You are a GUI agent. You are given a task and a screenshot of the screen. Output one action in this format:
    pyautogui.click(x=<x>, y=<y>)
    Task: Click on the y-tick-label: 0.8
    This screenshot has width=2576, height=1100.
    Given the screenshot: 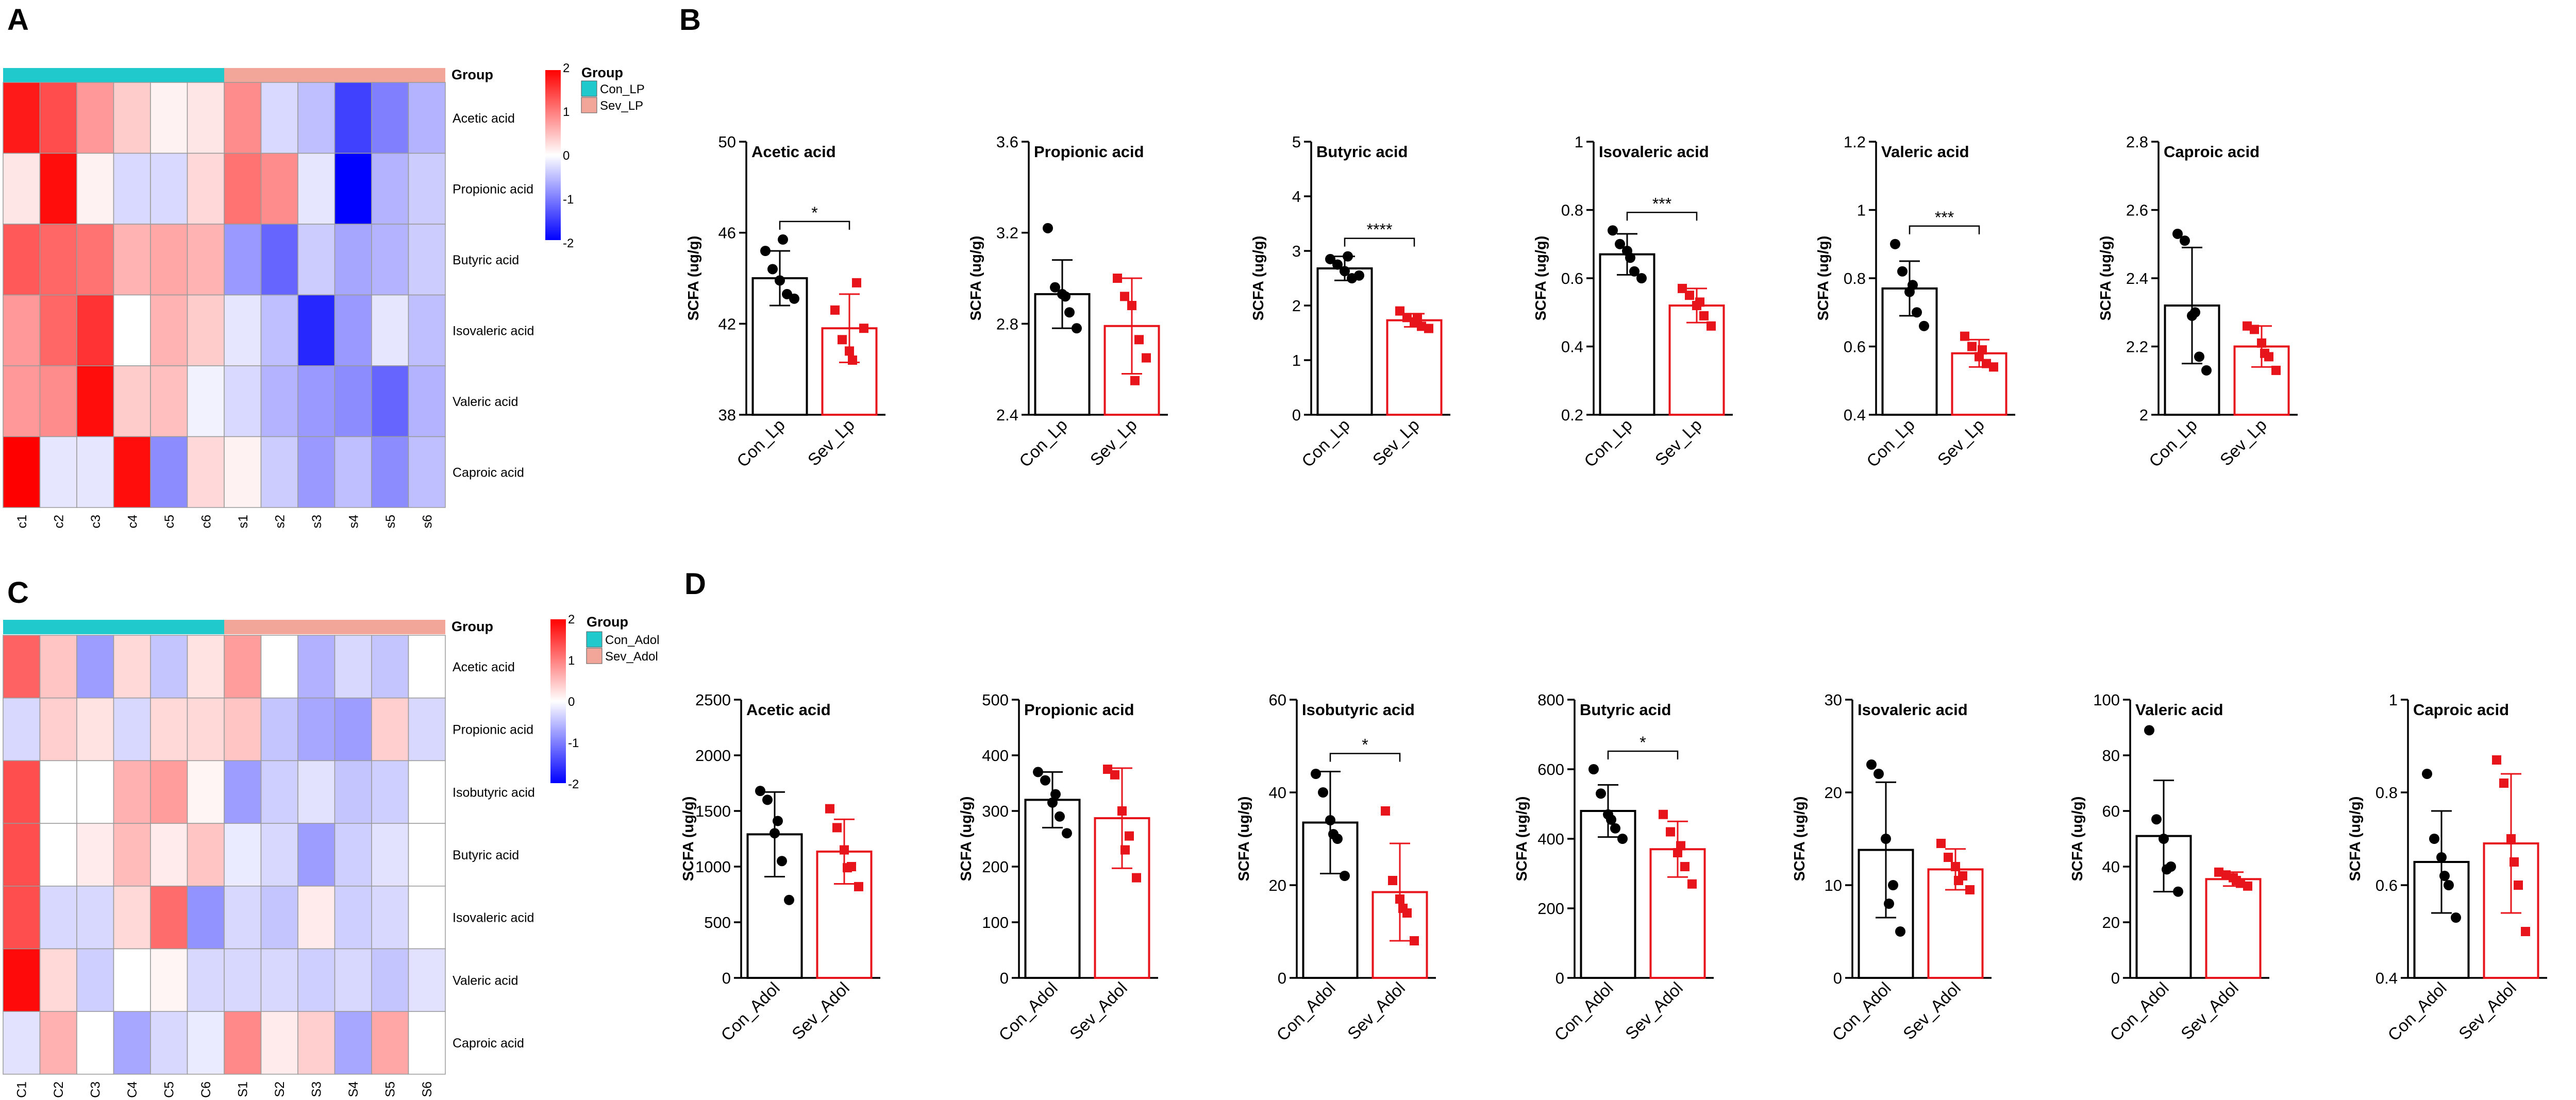 What is the action you would take?
    pyautogui.click(x=2387, y=793)
    